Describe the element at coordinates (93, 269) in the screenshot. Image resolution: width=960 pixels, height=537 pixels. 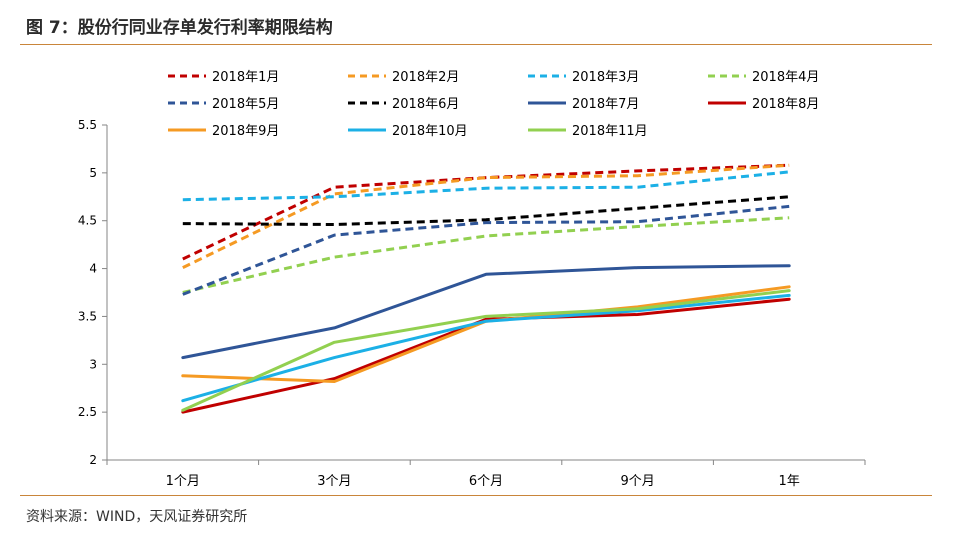
I see `y-tick-label: 4` at that location.